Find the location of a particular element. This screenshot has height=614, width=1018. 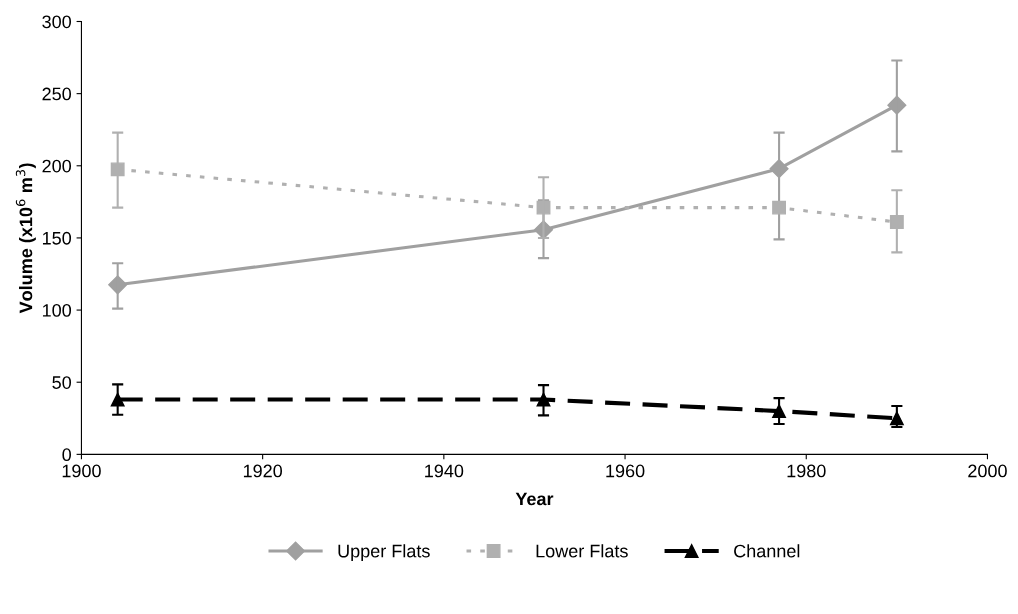

x-tick-label: 1980 is located at coordinates (806, 471).